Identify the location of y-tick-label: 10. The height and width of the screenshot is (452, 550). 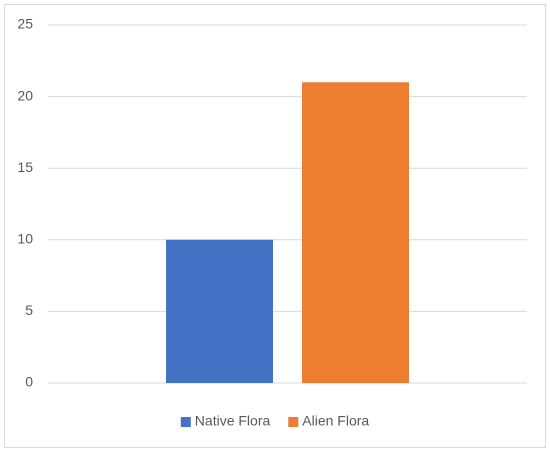
(25, 239).